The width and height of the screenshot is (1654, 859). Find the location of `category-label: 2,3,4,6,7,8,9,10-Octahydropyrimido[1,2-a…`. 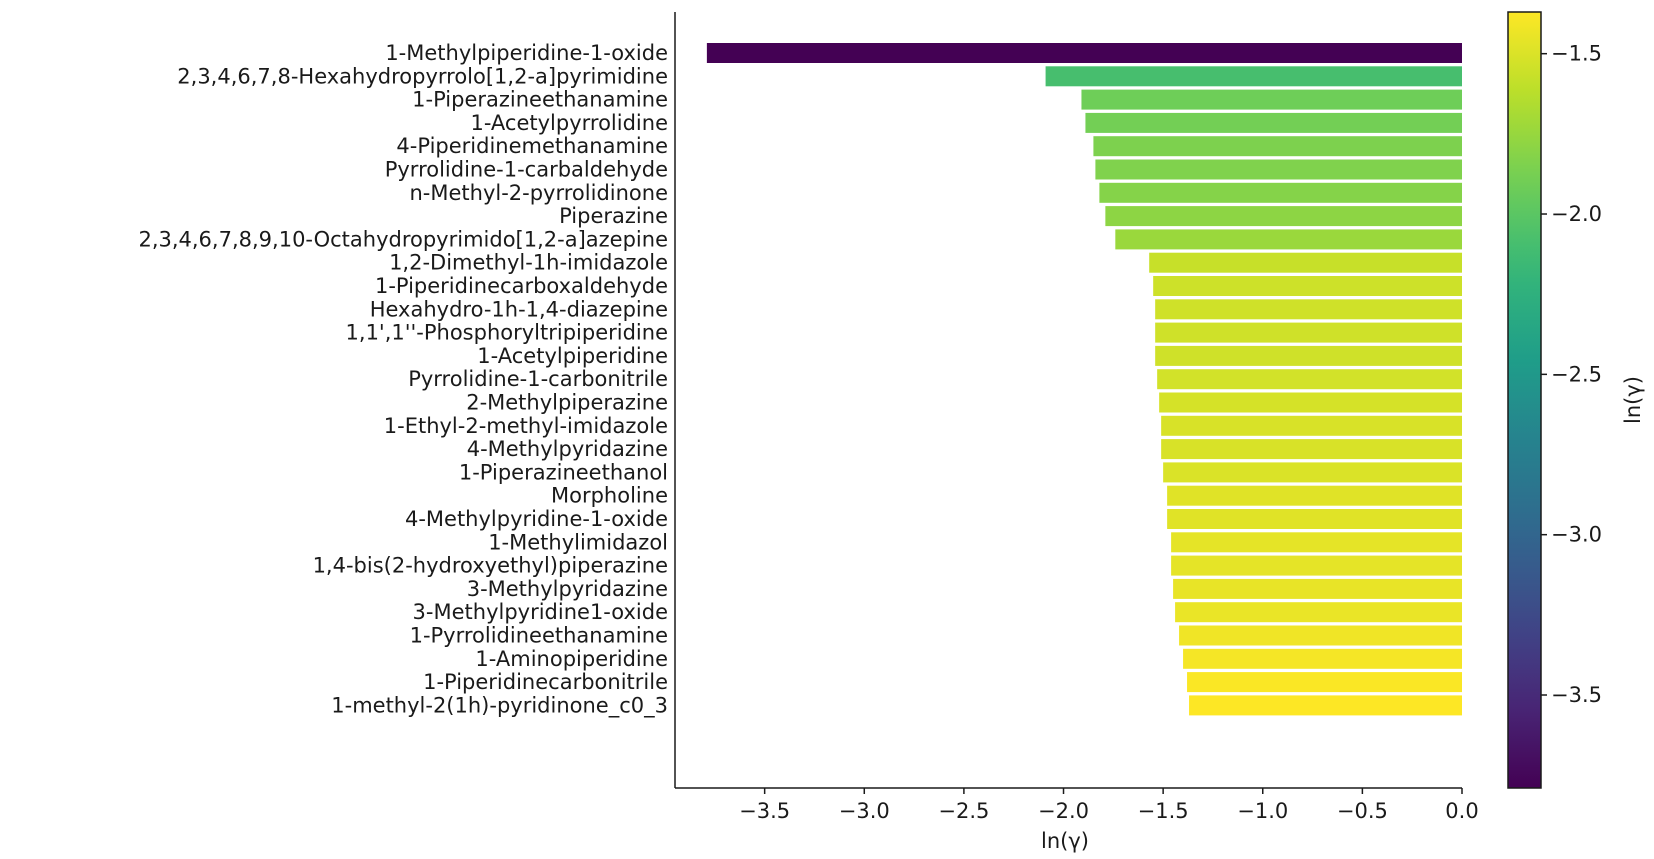

category-label: 2,3,4,6,7,8,9,10-Octahydropyrimido[1,2-a… is located at coordinates (403, 239).